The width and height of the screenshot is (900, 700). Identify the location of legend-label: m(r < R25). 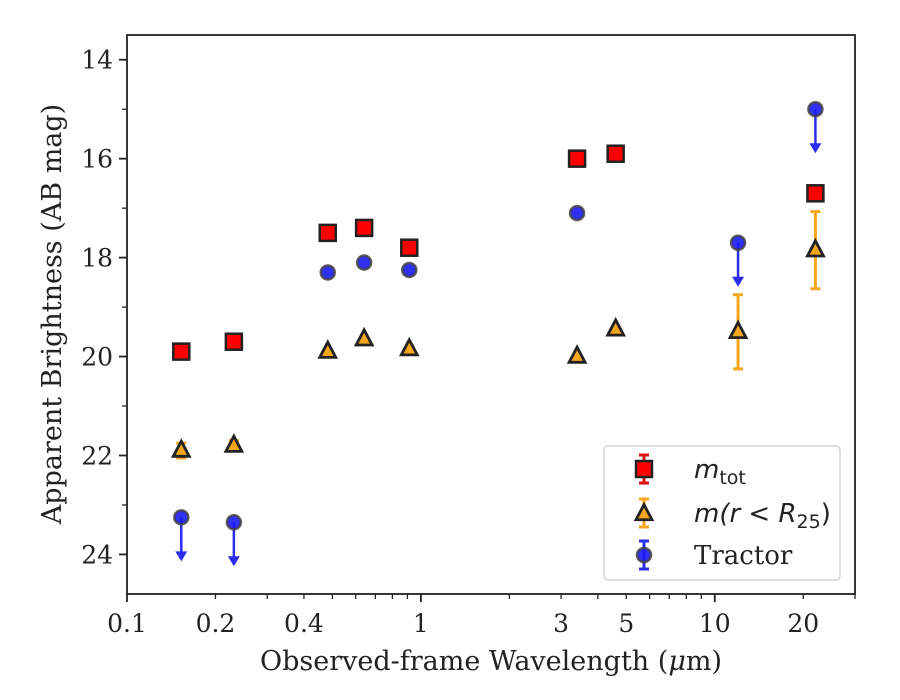
(762, 516).